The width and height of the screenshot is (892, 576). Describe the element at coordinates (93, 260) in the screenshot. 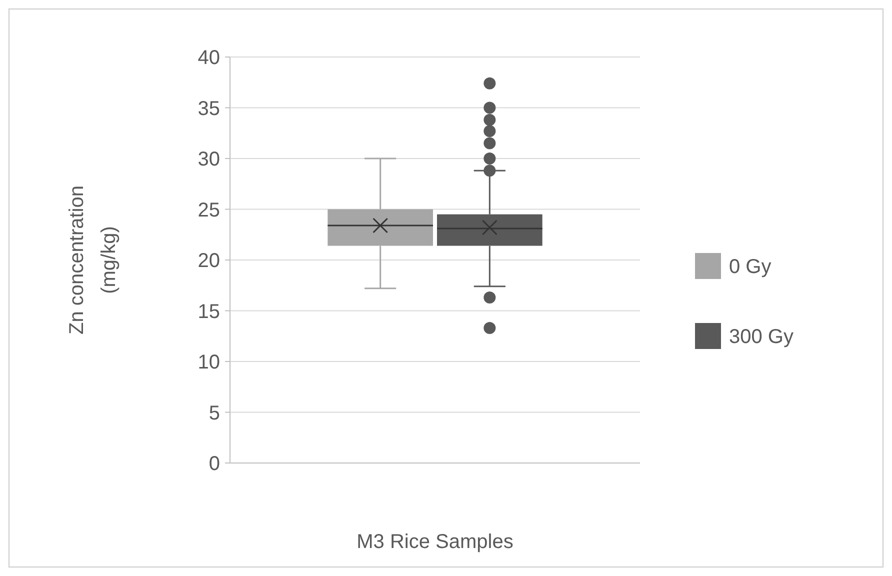

I see `y-axis-title: Zn concentration (mg/kg)` at that location.